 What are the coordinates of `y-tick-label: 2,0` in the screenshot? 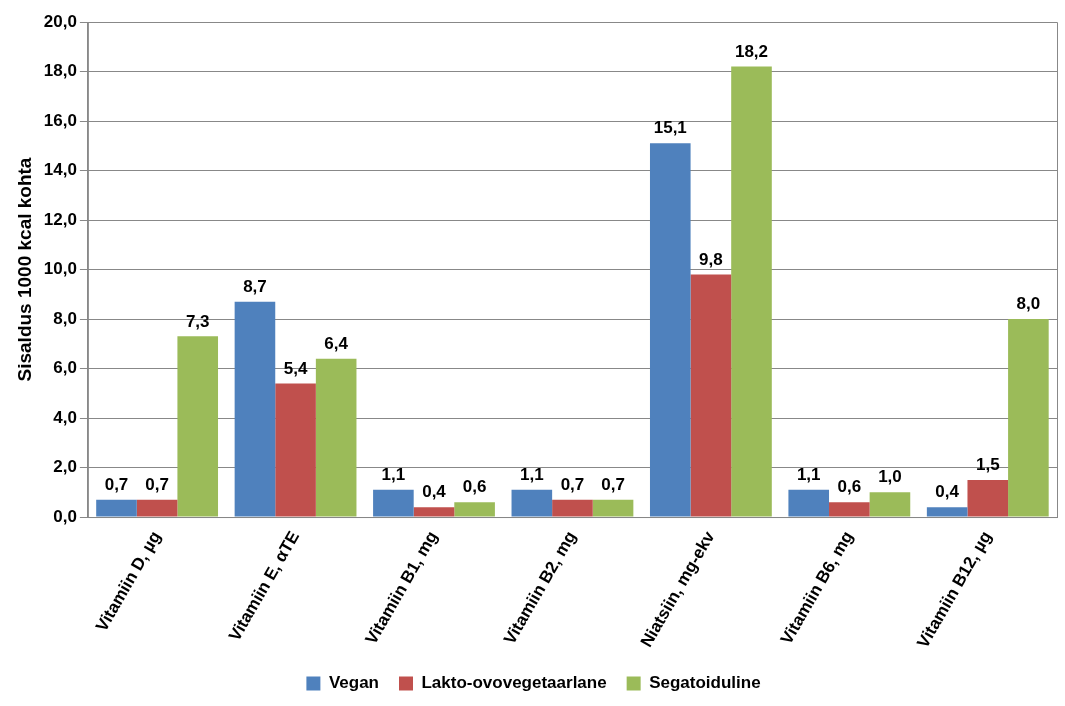 It's located at (65, 467).